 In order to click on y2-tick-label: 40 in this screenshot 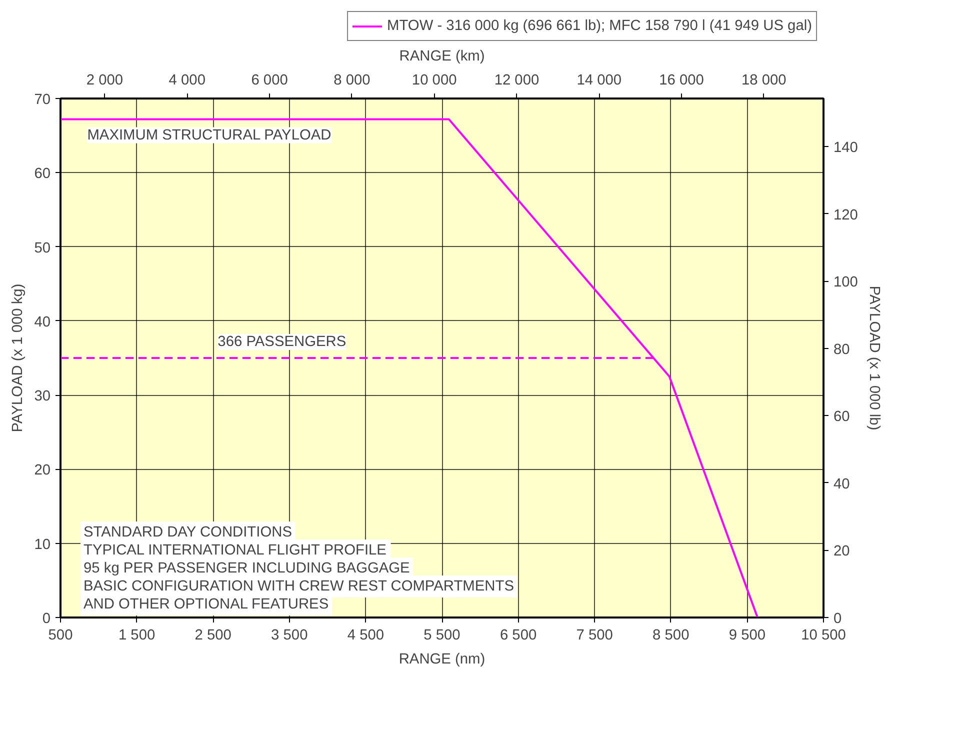, I will do `click(842, 484)`.